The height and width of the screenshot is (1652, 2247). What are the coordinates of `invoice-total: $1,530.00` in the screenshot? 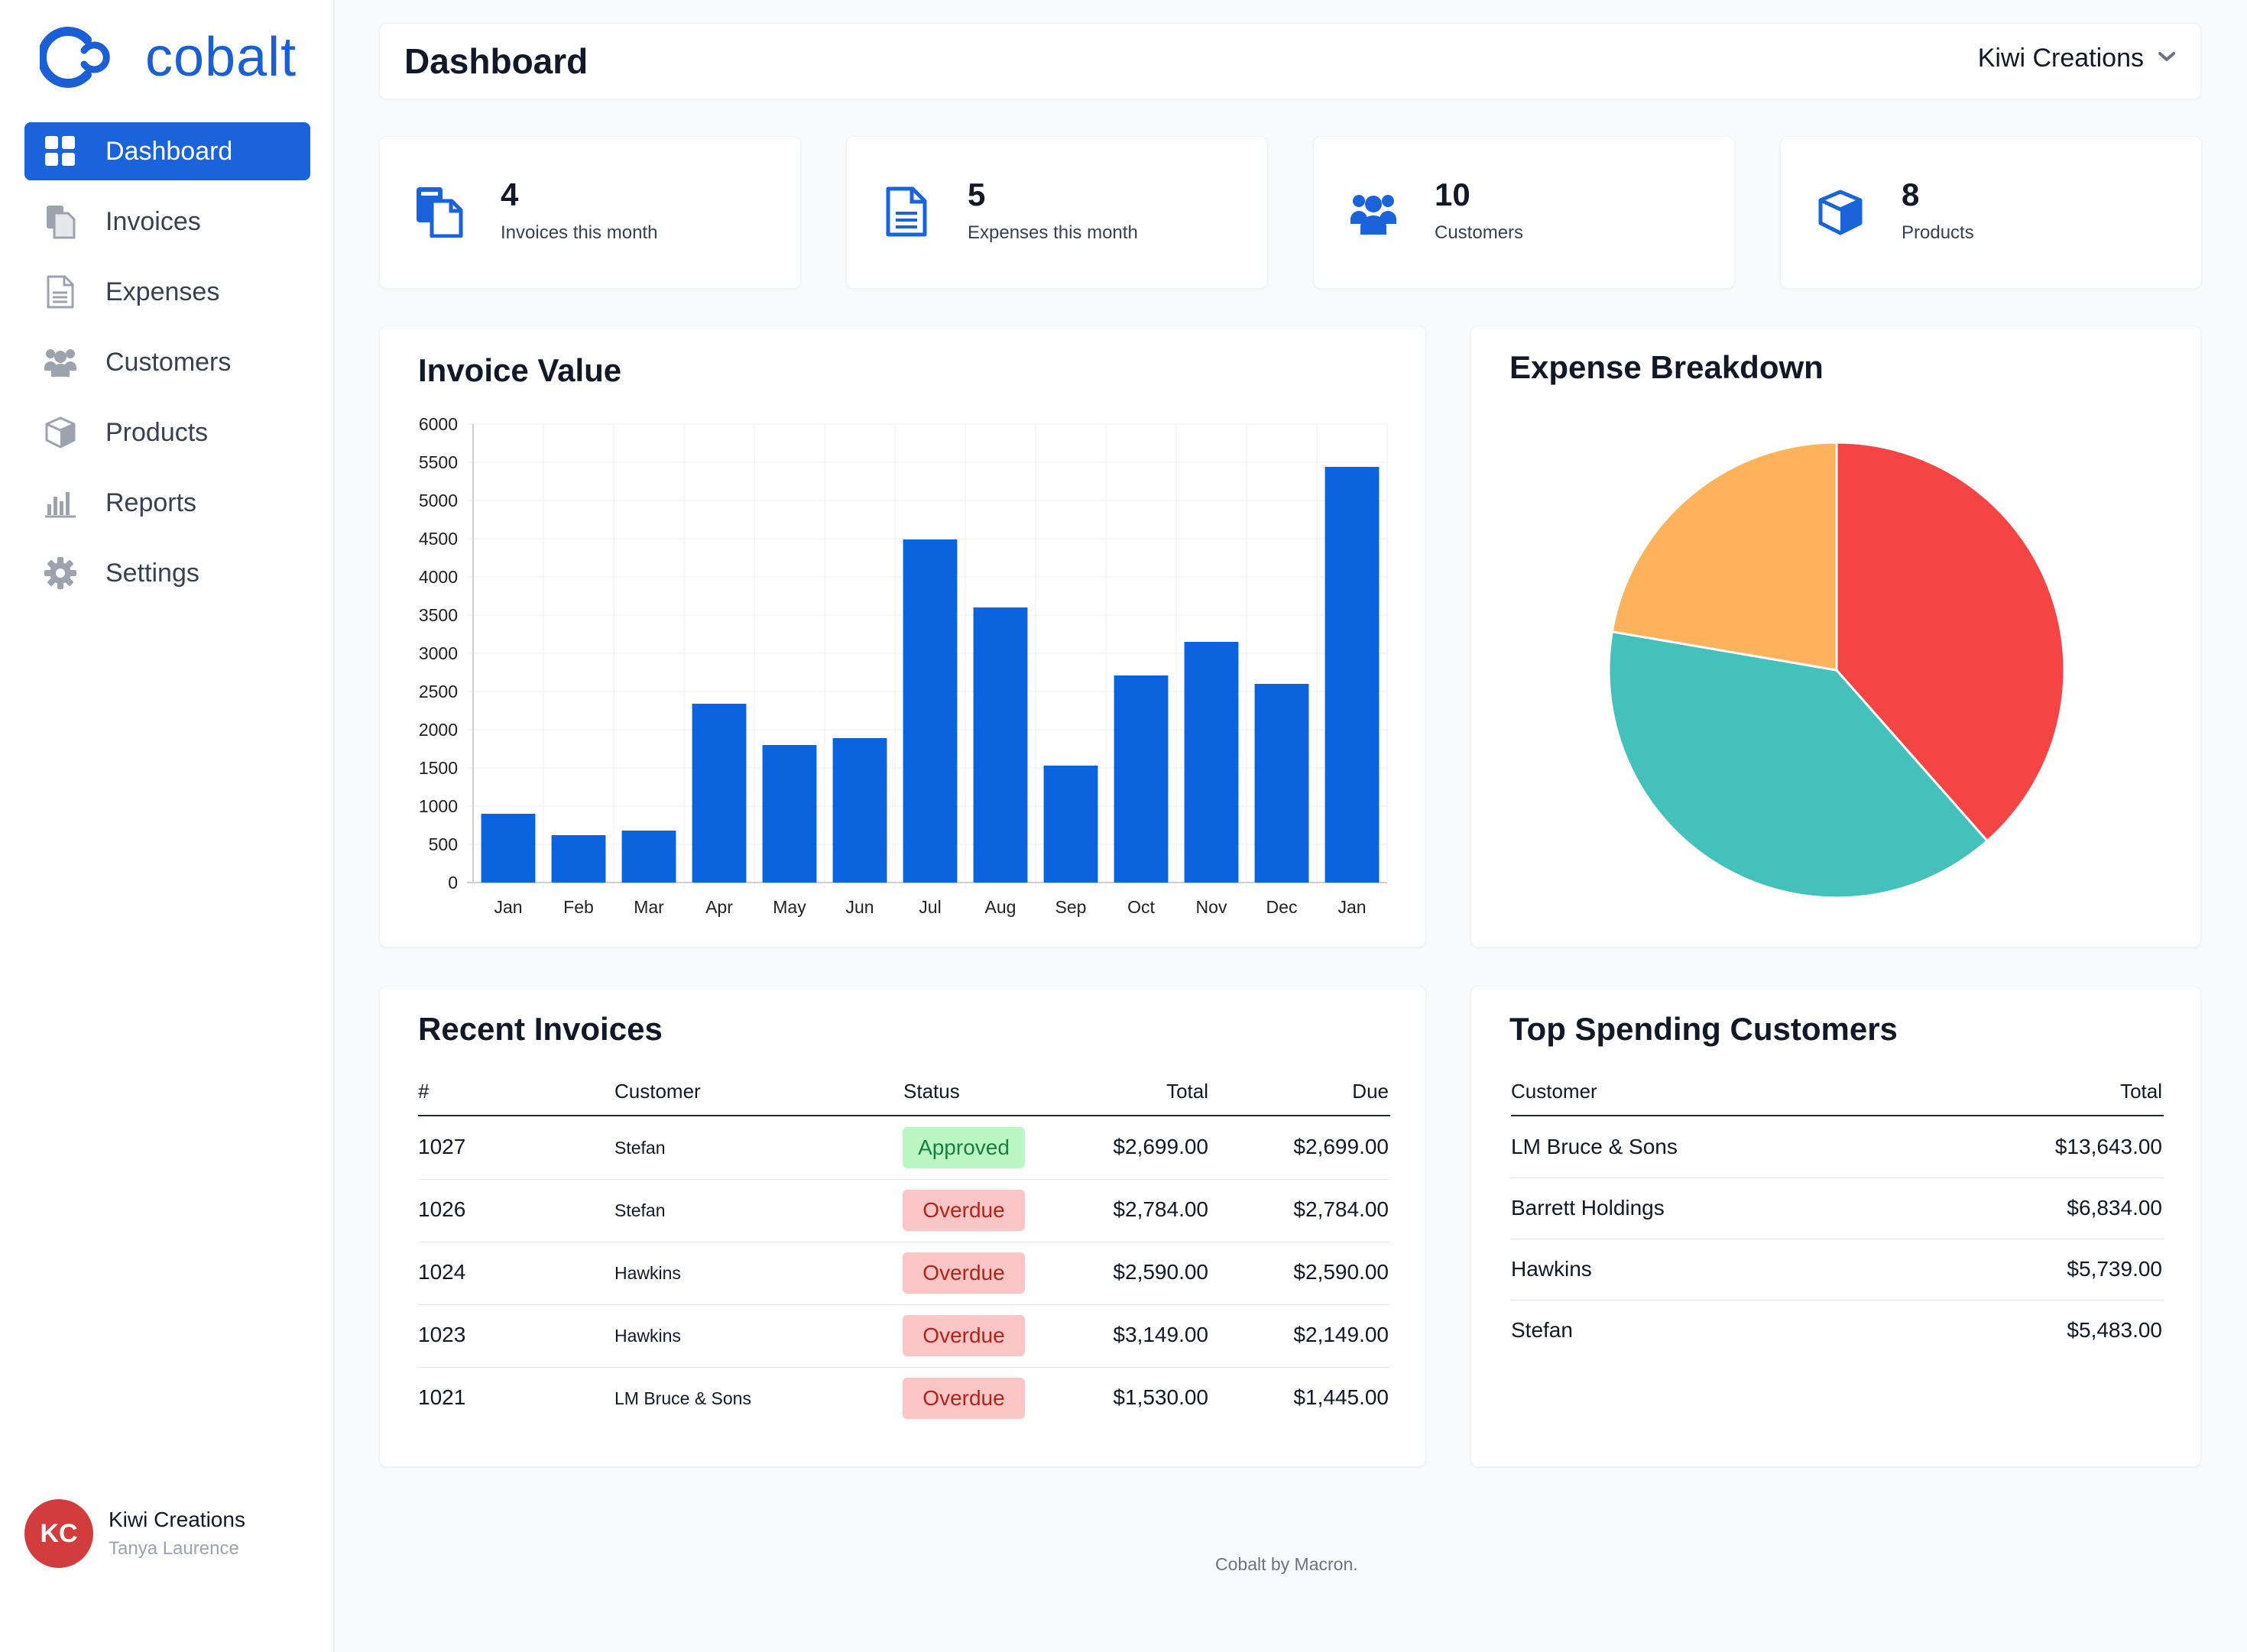 It's located at (1160, 1397).